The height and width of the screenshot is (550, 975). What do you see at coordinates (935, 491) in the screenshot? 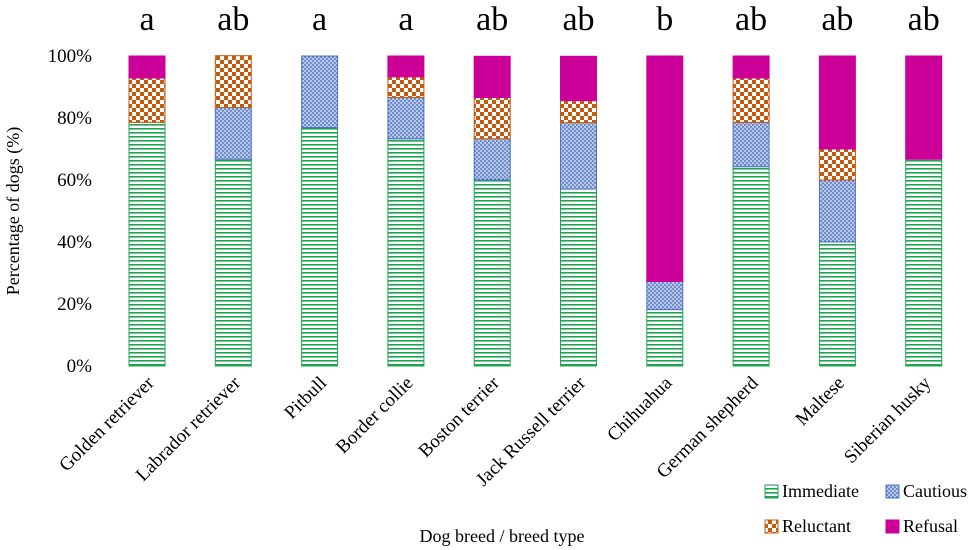
I see `legend-label: Cautious` at bounding box center [935, 491].